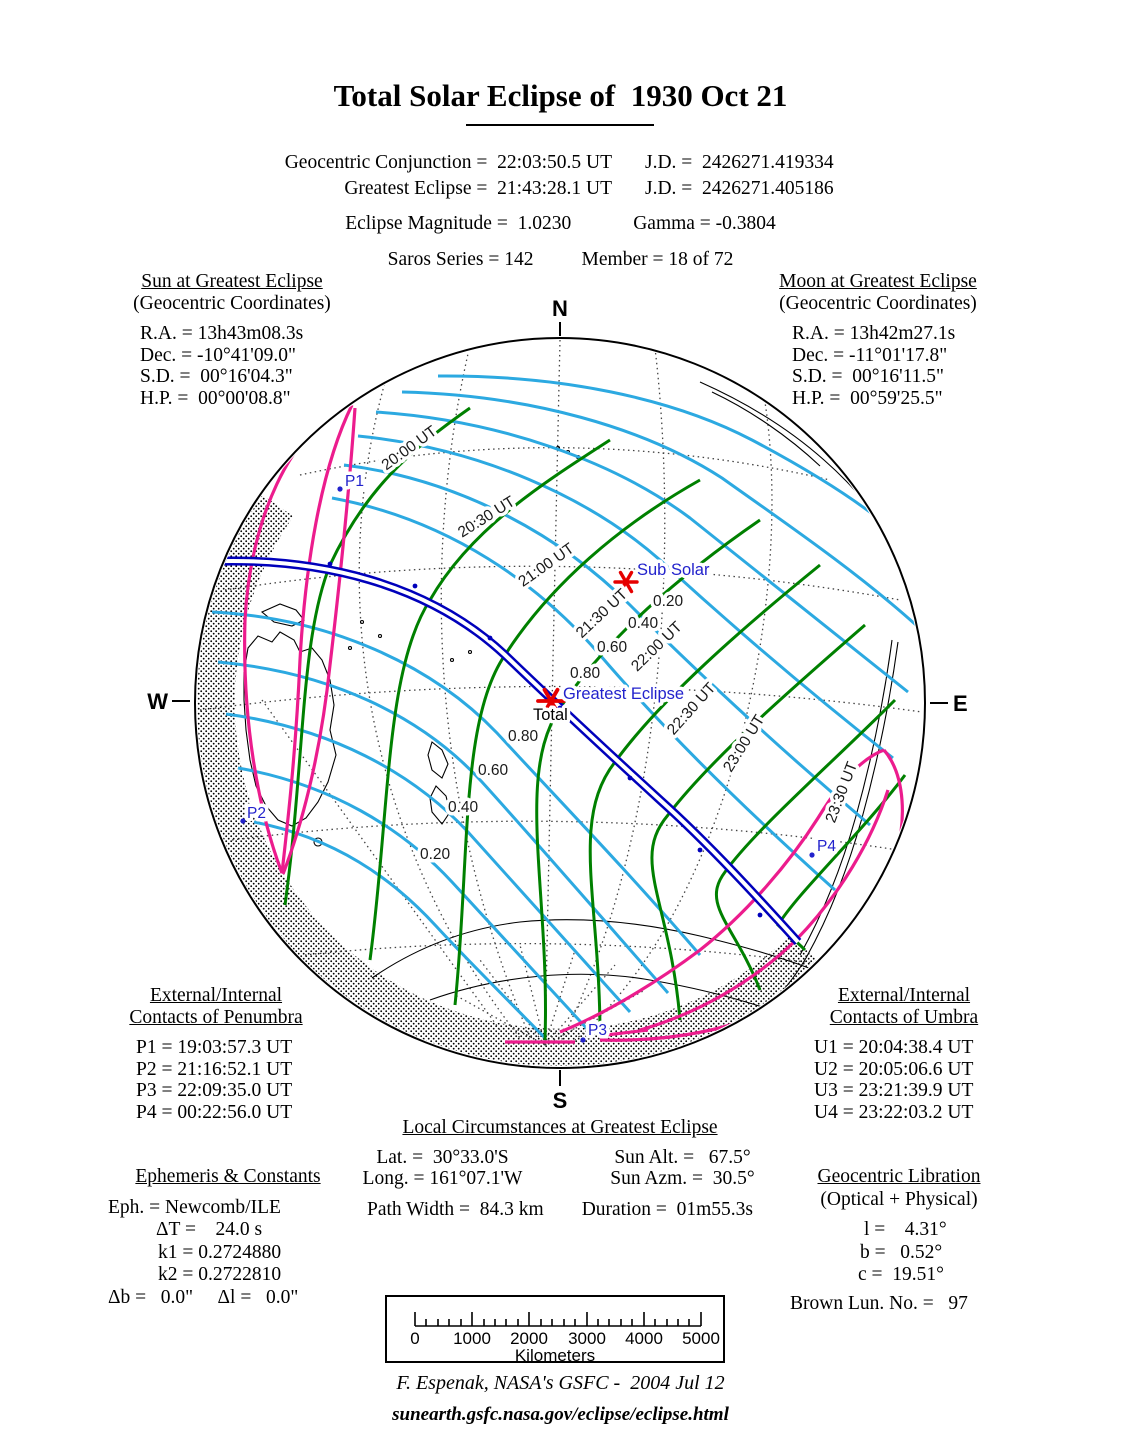  What do you see at coordinates (560, 1100) in the screenshot?
I see `compass-south-label: S` at bounding box center [560, 1100].